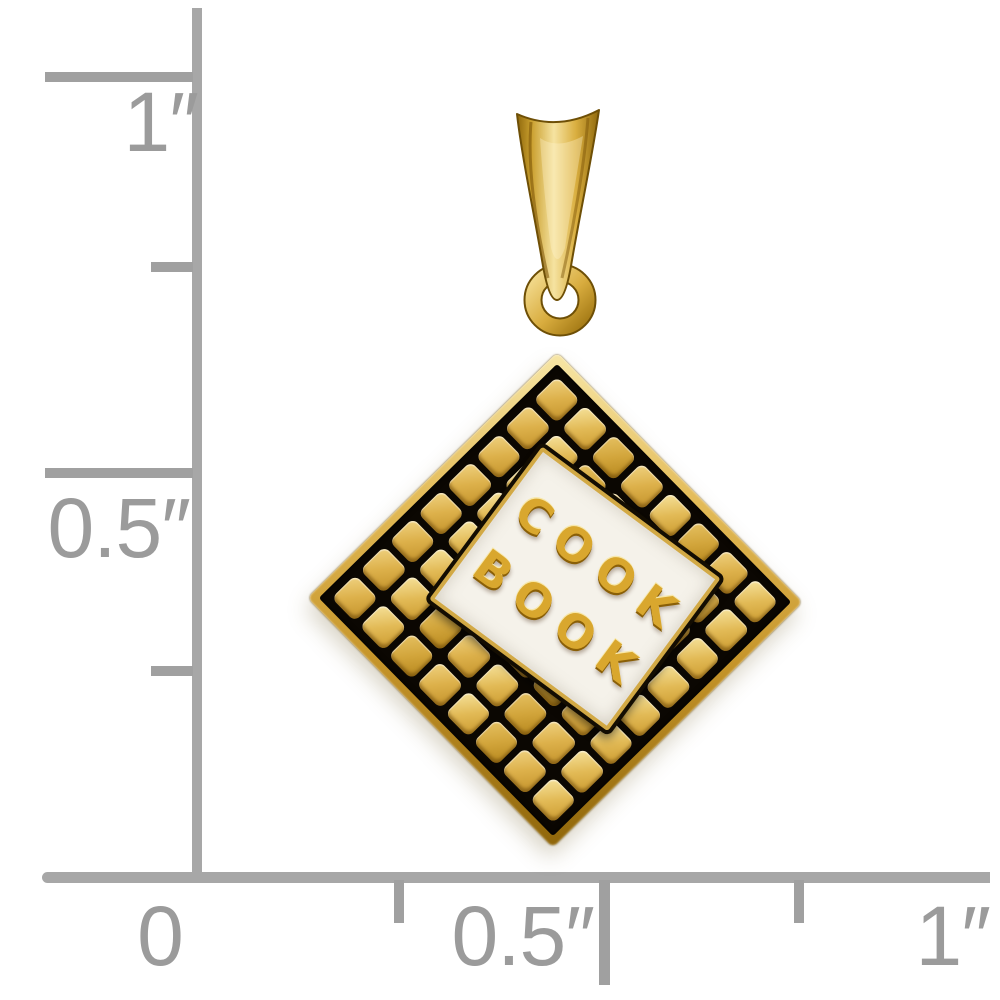 The width and height of the screenshot is (1000, 1000). I want to click on bail-icon, so click(558, 205).